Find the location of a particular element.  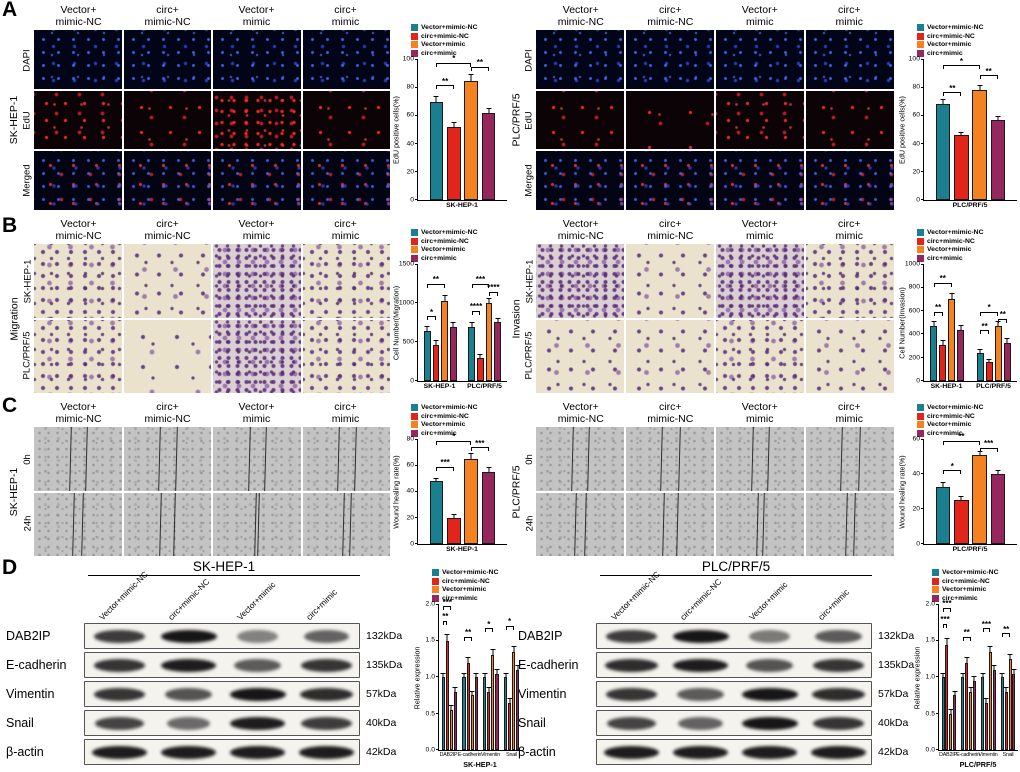

x-tick-label: PLC/PRF/5 is located at coordinates (484, 386).